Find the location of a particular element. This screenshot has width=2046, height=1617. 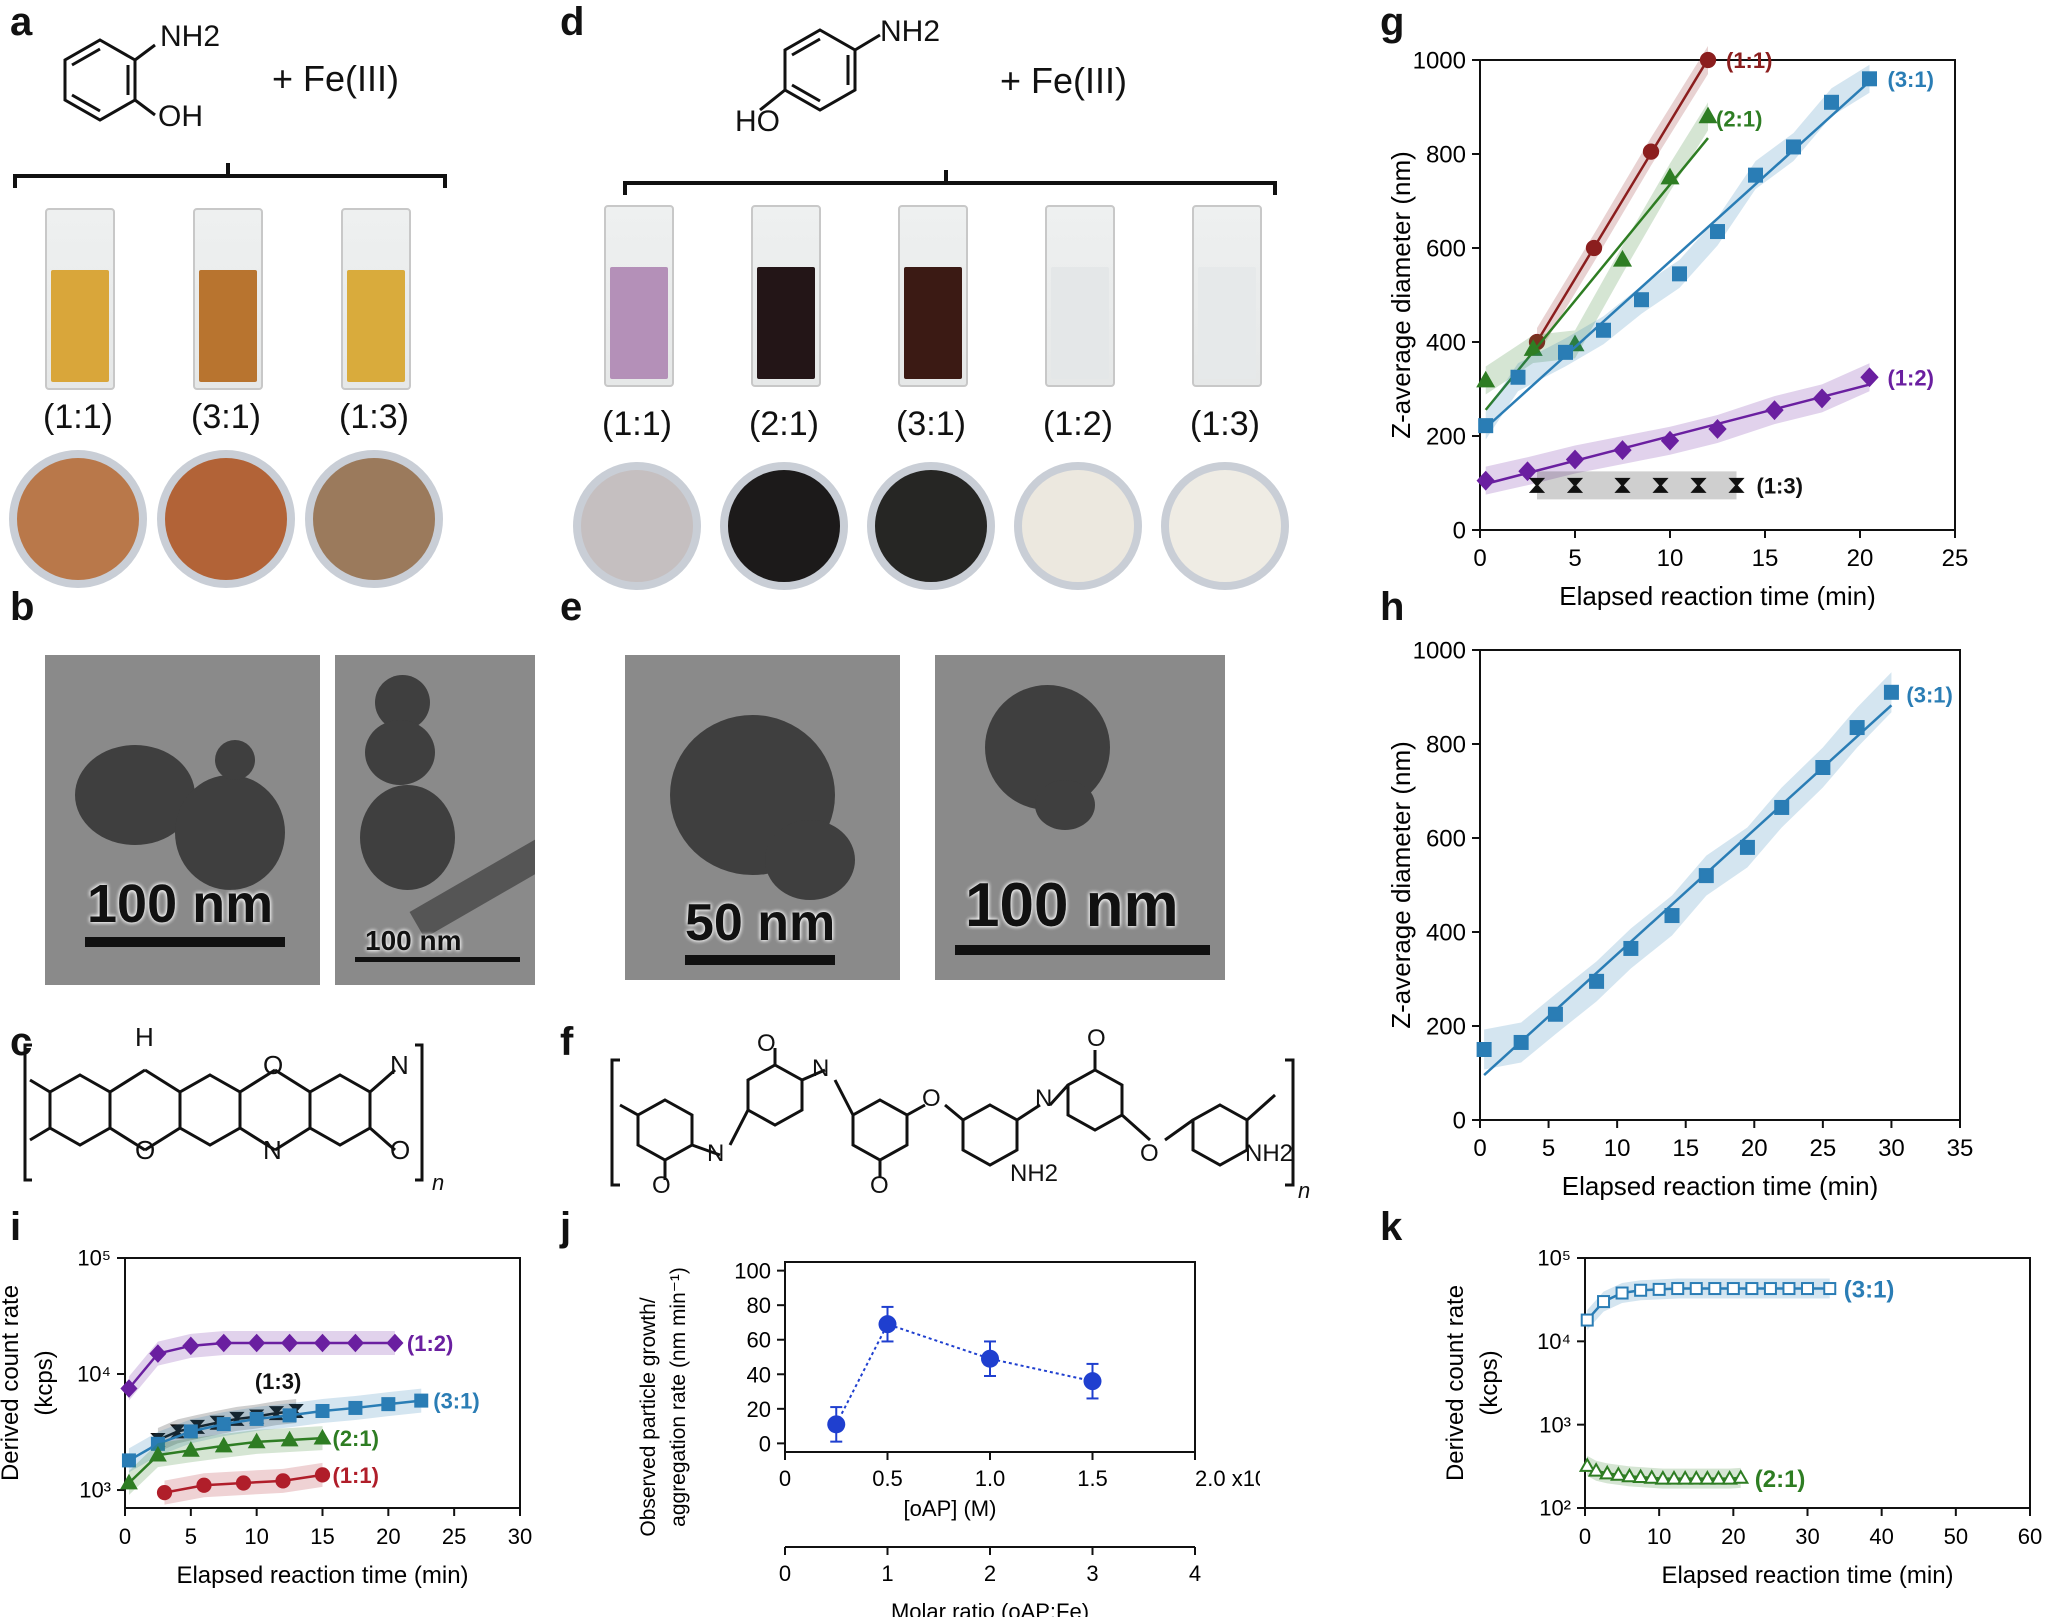

g-y-tick-label: 400 is located at coordinates (1446, 342).